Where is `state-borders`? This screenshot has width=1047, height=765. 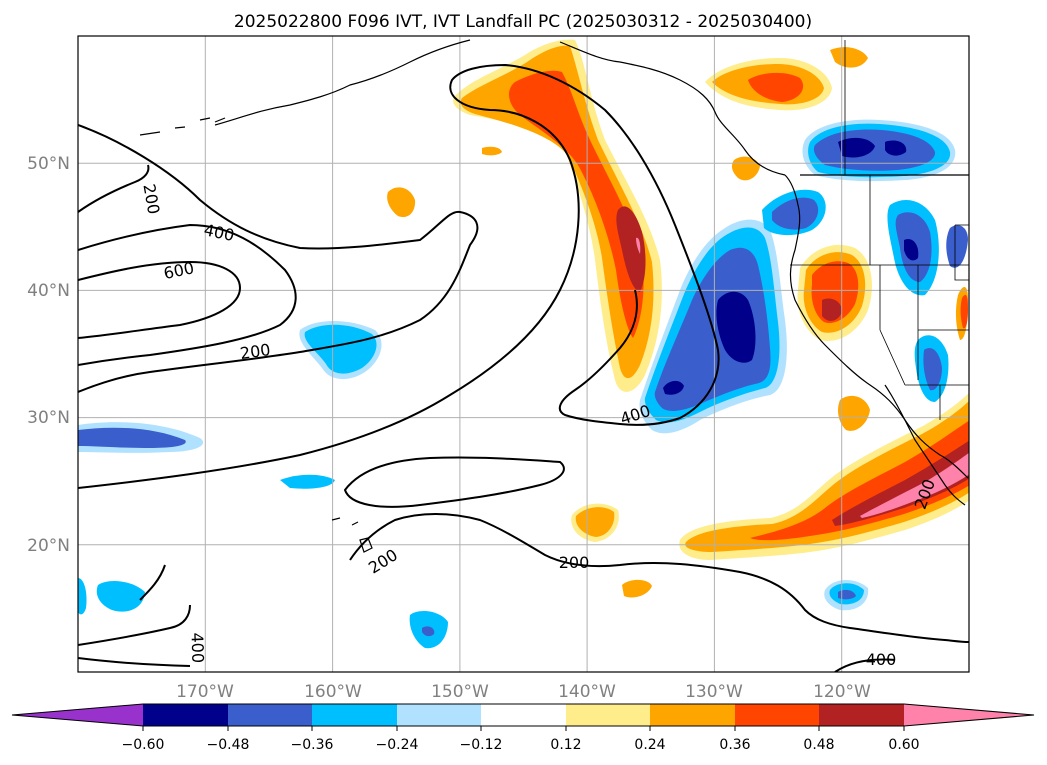
state-borders is located at coordinates (879, 230).